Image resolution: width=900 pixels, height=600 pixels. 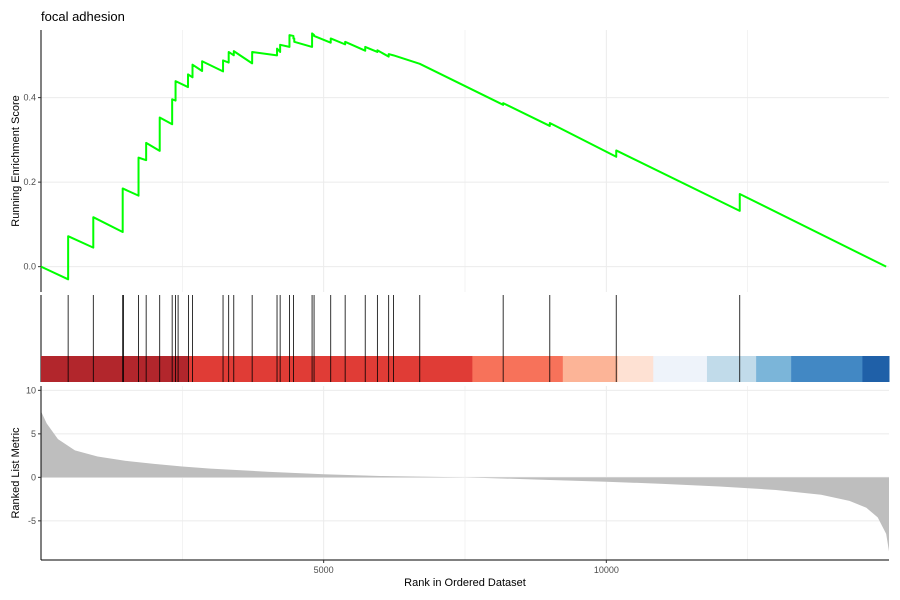 I want to click on ranked-y-tick-label: 5, so click(x=33, y=434).